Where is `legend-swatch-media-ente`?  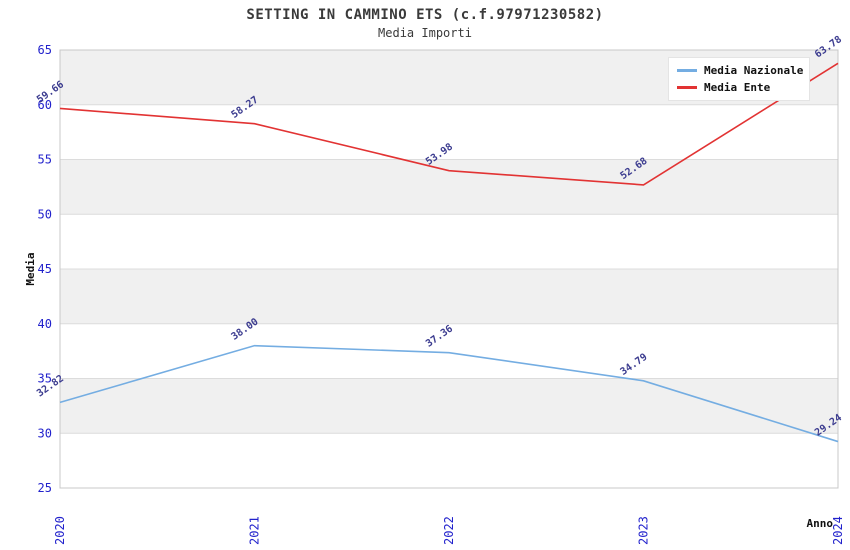 legend-swatch-media-ente is located at coordinates (687, 87).